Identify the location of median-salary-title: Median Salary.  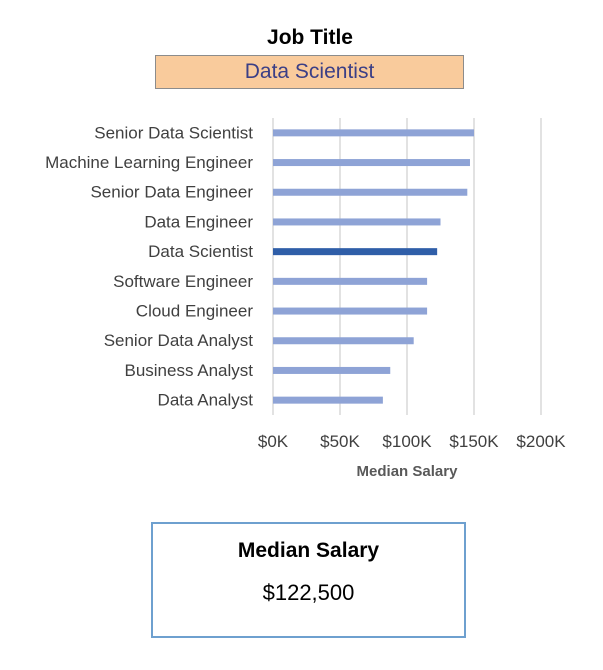
(308, 550).